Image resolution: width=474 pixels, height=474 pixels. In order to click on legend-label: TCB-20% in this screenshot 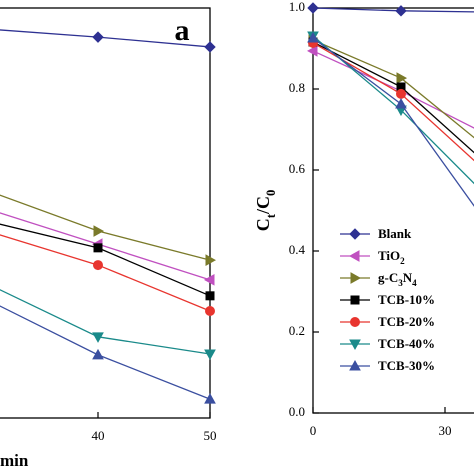, I will do `click(406, 321)`.